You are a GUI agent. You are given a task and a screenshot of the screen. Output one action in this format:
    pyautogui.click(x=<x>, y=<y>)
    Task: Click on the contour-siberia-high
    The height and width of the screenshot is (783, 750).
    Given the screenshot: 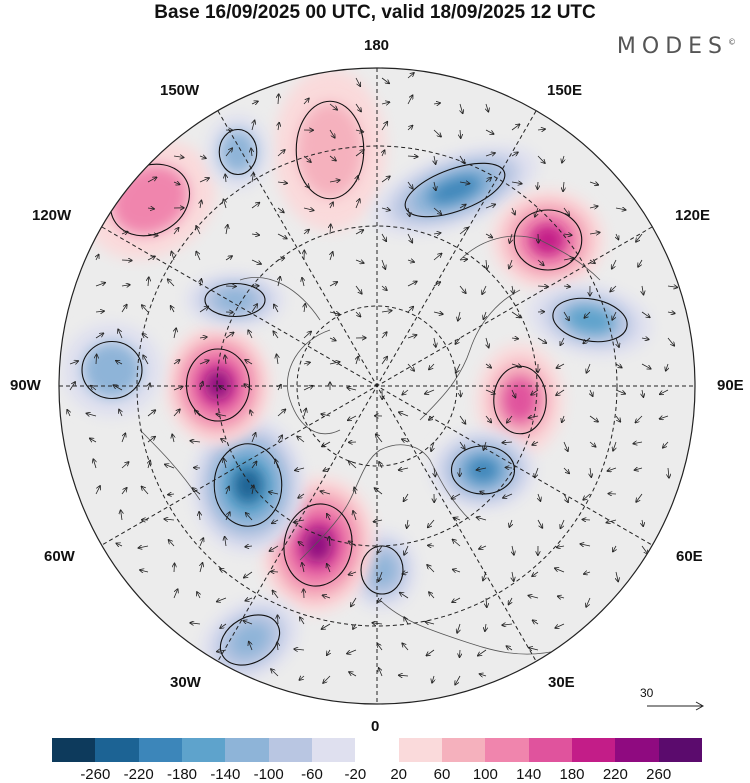 What is the action you would take?
    pyautogui.click(x=548, y=240)
    